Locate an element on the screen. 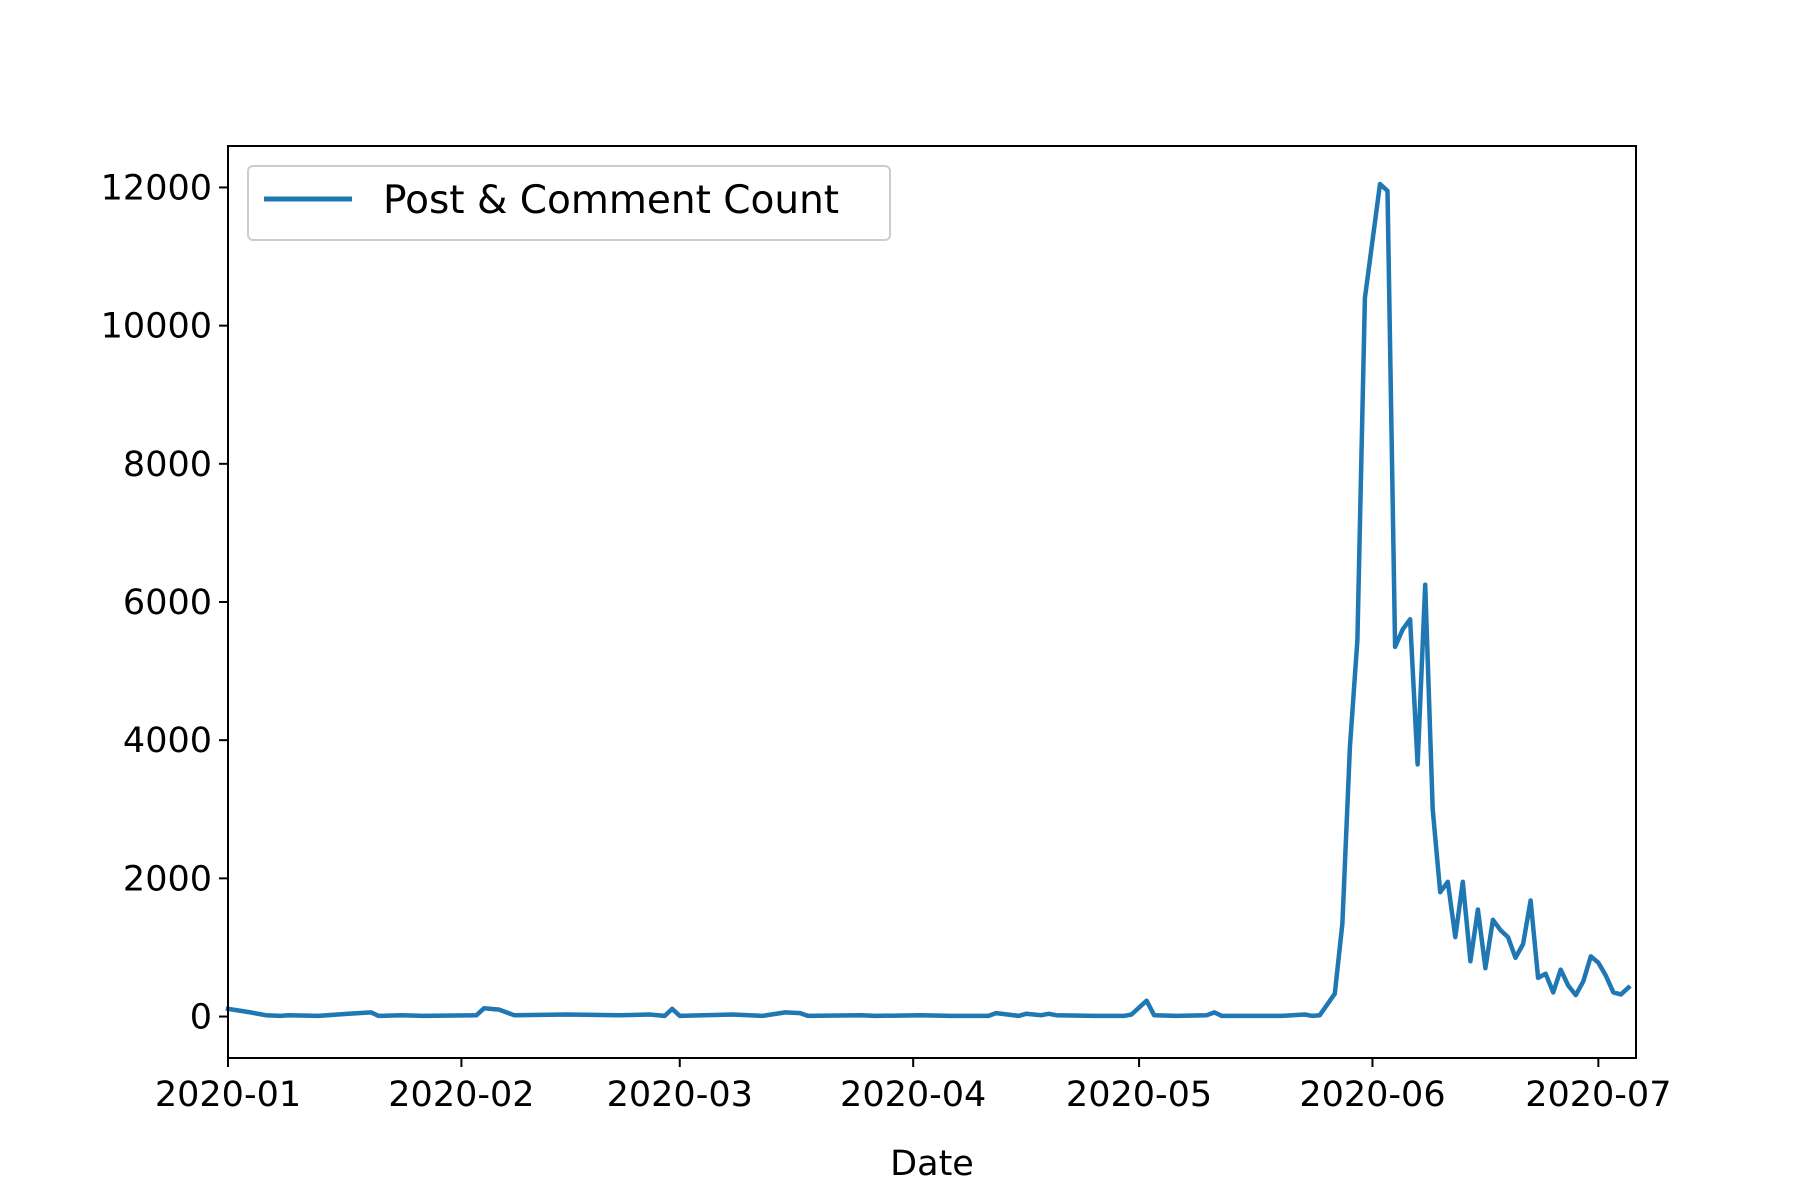 The height and width of the screenshot is (1200, 1800). y-tick-label: 2000 is located at coordinates (167, 879).